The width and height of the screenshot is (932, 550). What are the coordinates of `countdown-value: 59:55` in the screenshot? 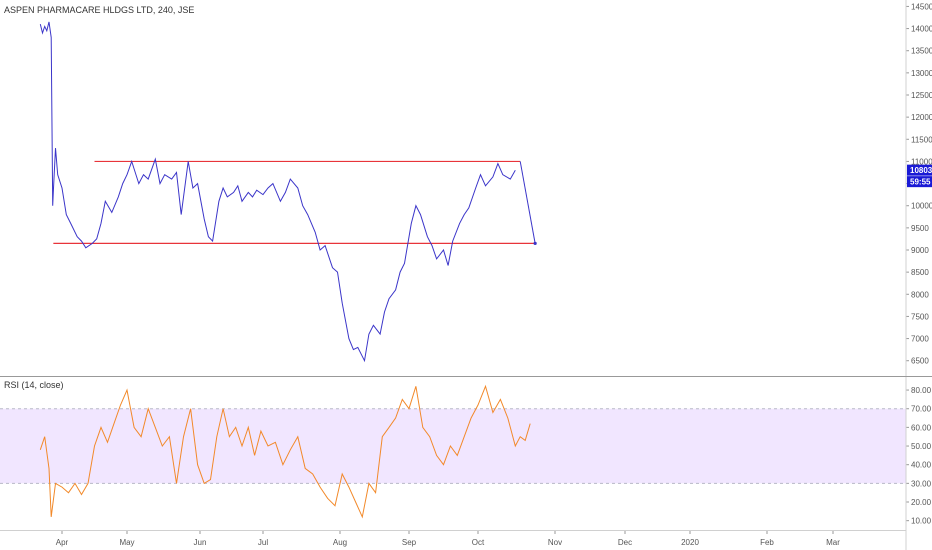 It's located at (920, 182).